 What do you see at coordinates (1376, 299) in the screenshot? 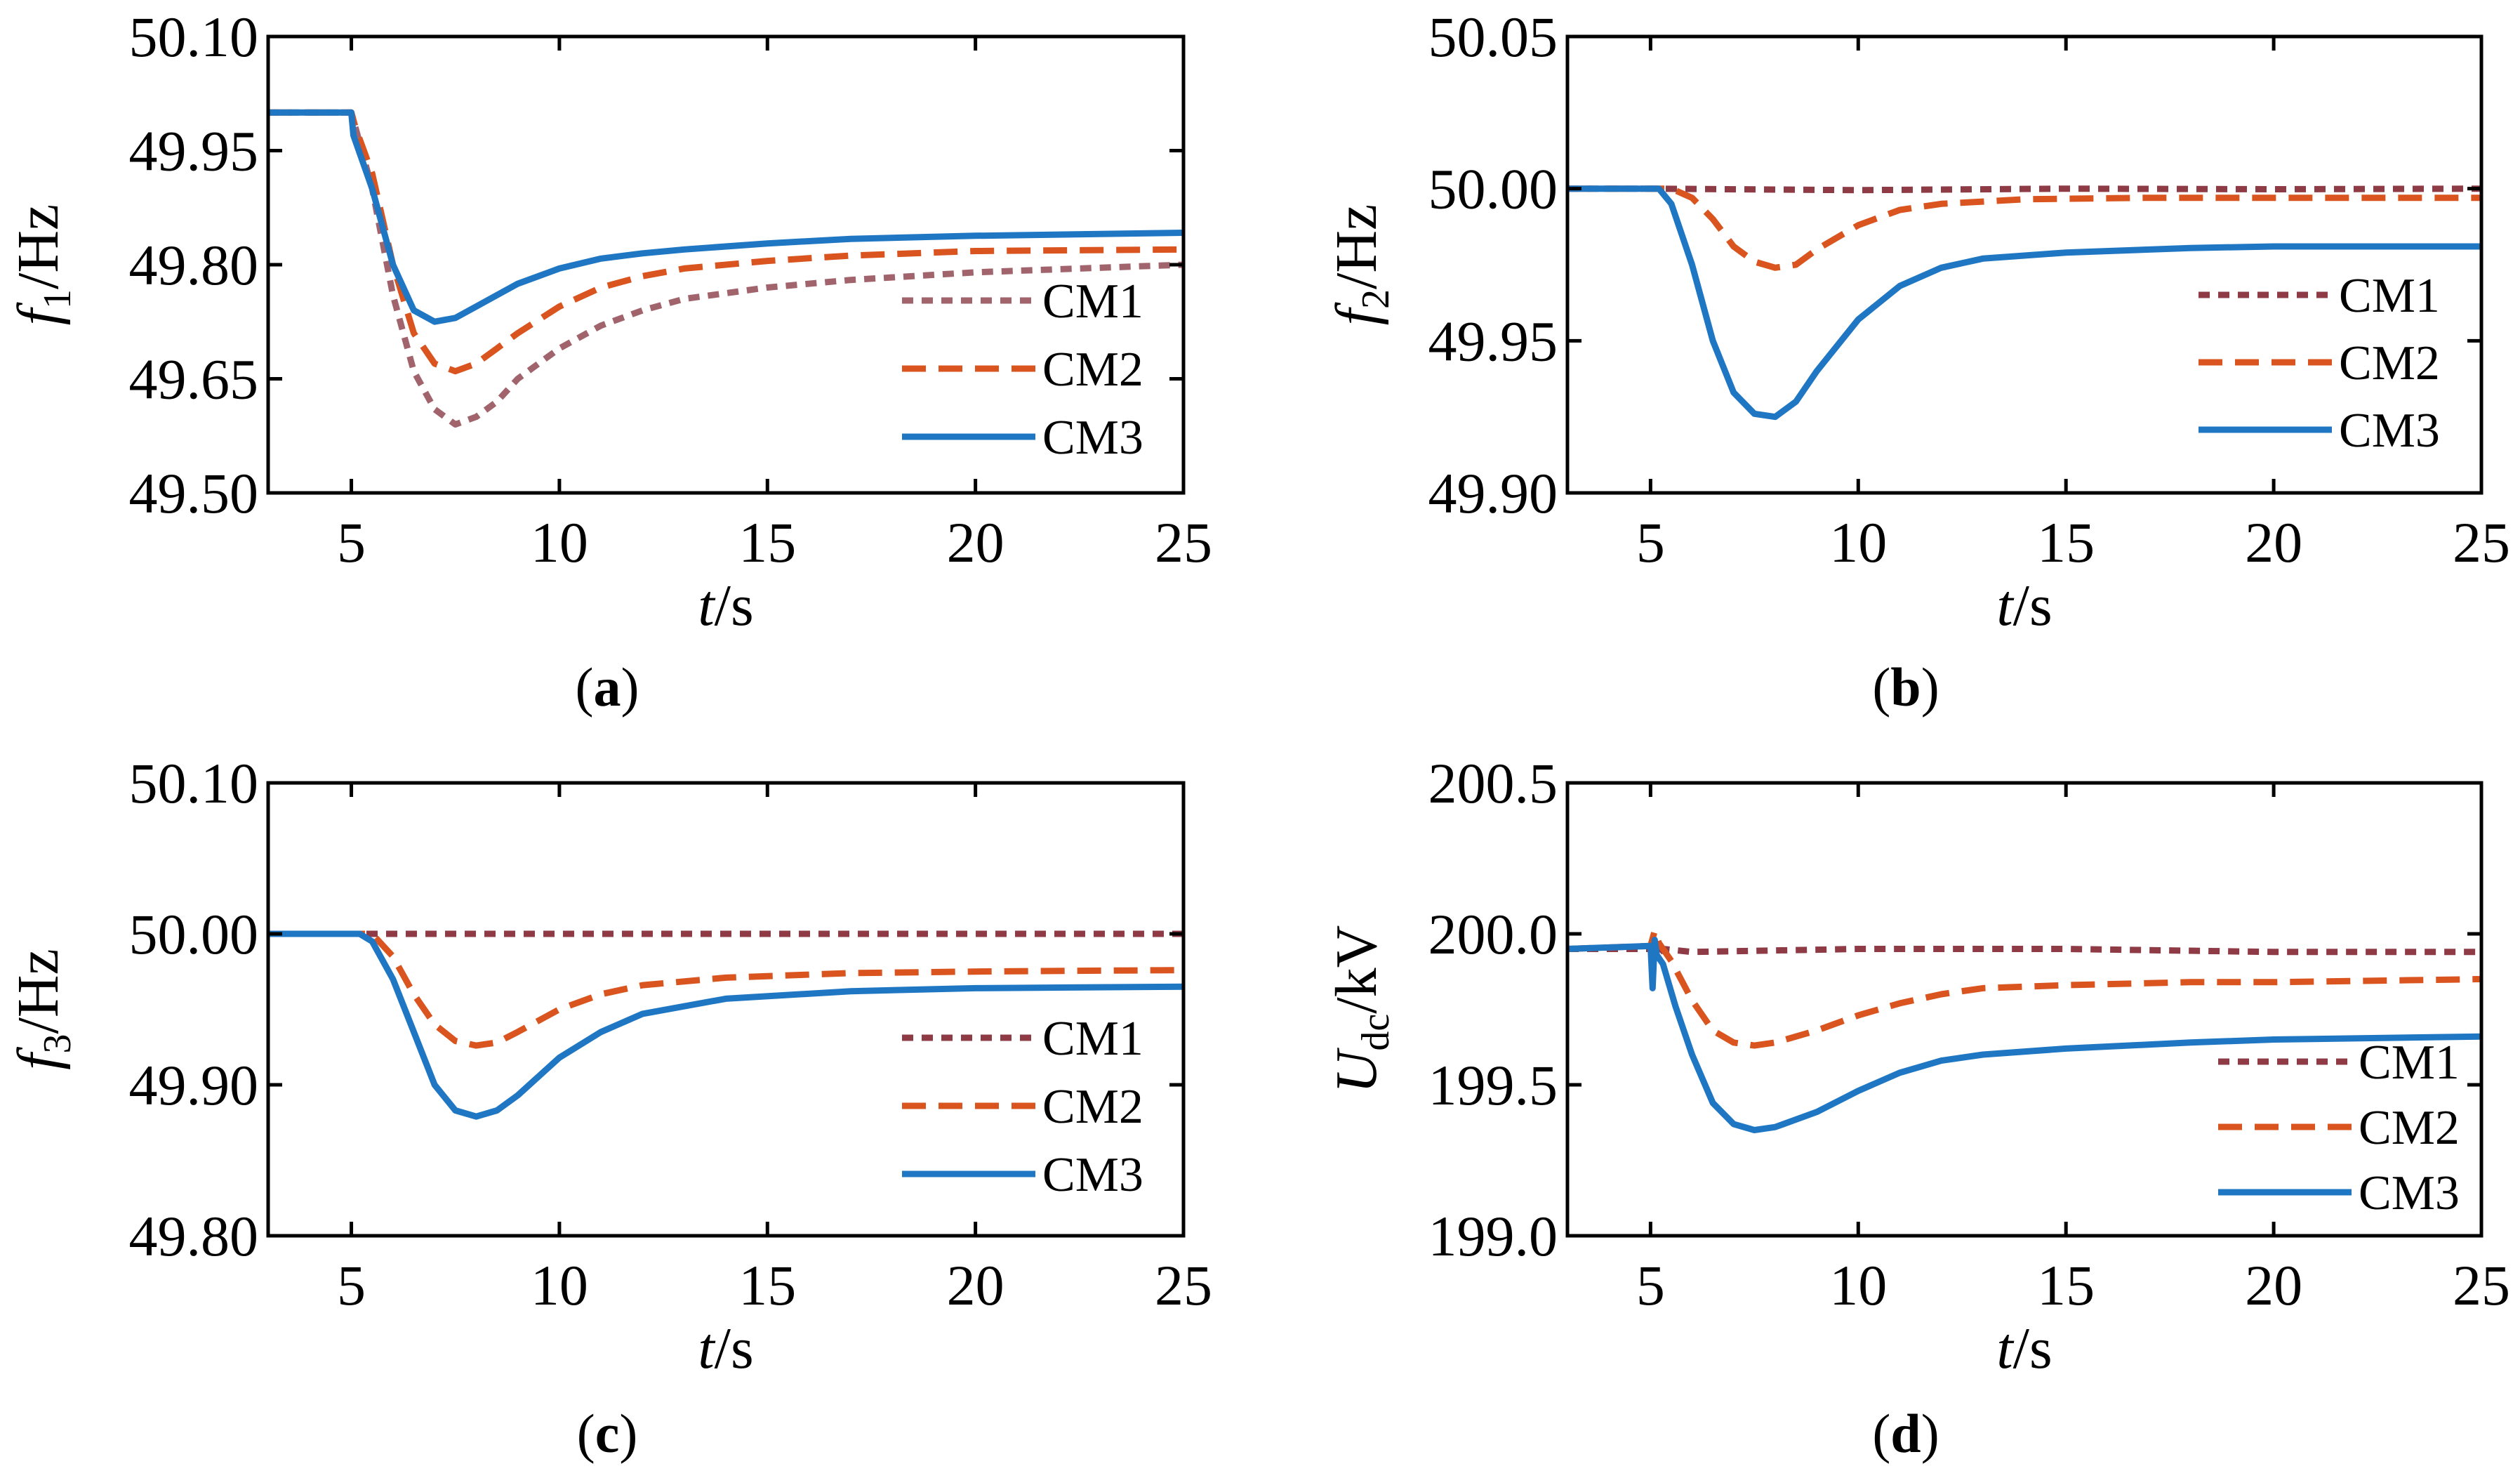
I see `y-axis-title-sub: 2` at bounding box center [1376, 299].